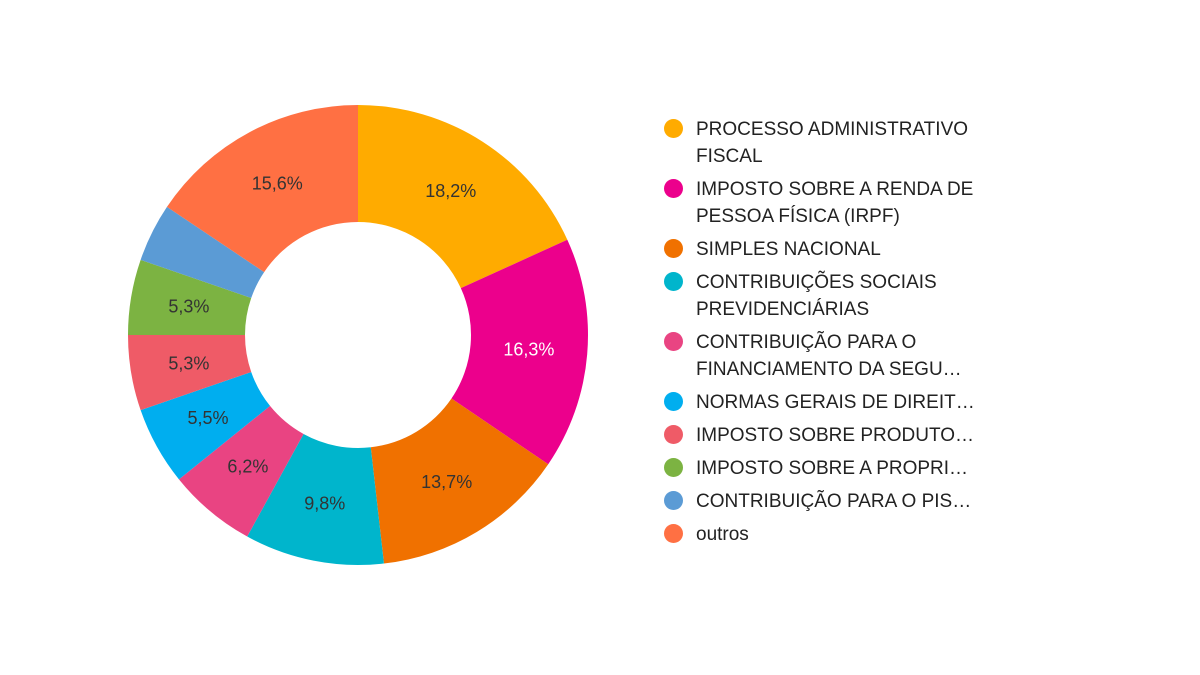 The width and height of the screenshot is (1200, 675). I want to click on legend-item: SIMPLES NACIONAL, so click(829, 249).